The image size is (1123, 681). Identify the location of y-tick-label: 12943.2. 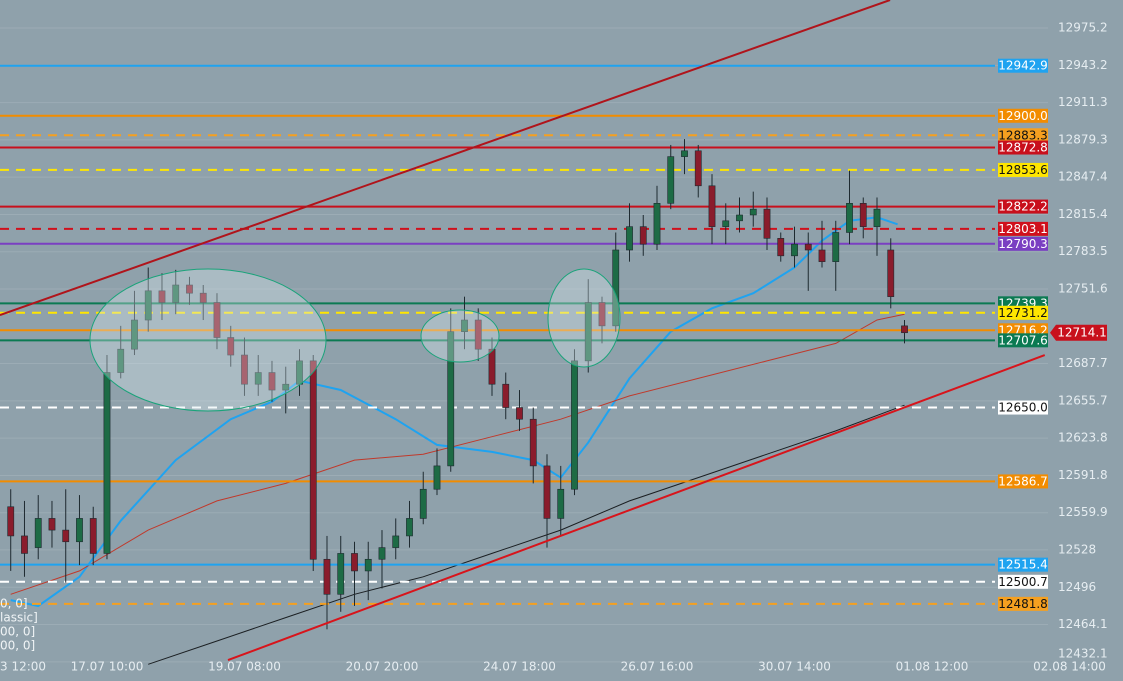
(1083, 65).